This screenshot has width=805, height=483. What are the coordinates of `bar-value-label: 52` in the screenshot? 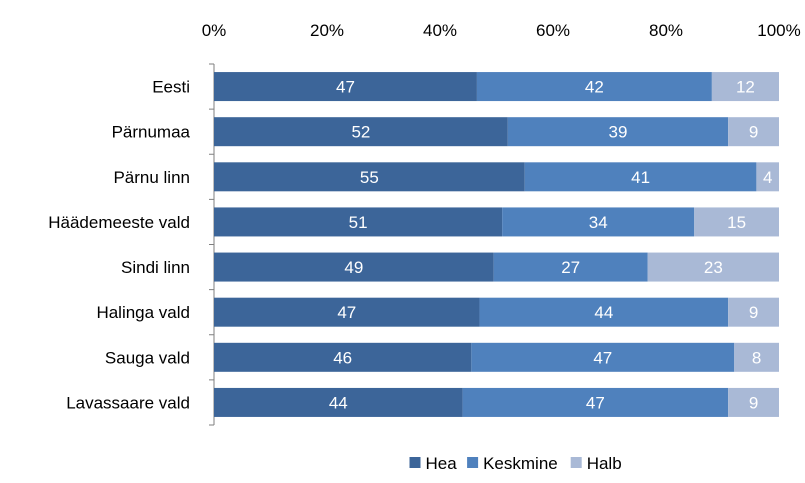 It's located at (360, 132).